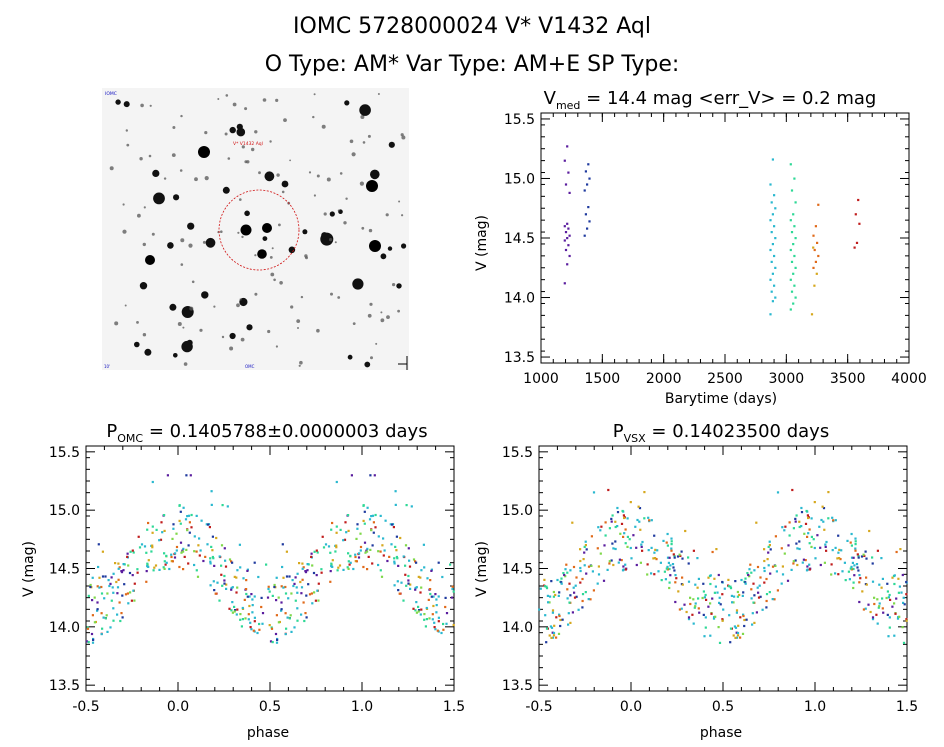 This screenshot has width=944, height=747. Describe the element at coordinates (362, 707) in the screenshot. I see `omc-x-tick-label: 1.0` at that location.